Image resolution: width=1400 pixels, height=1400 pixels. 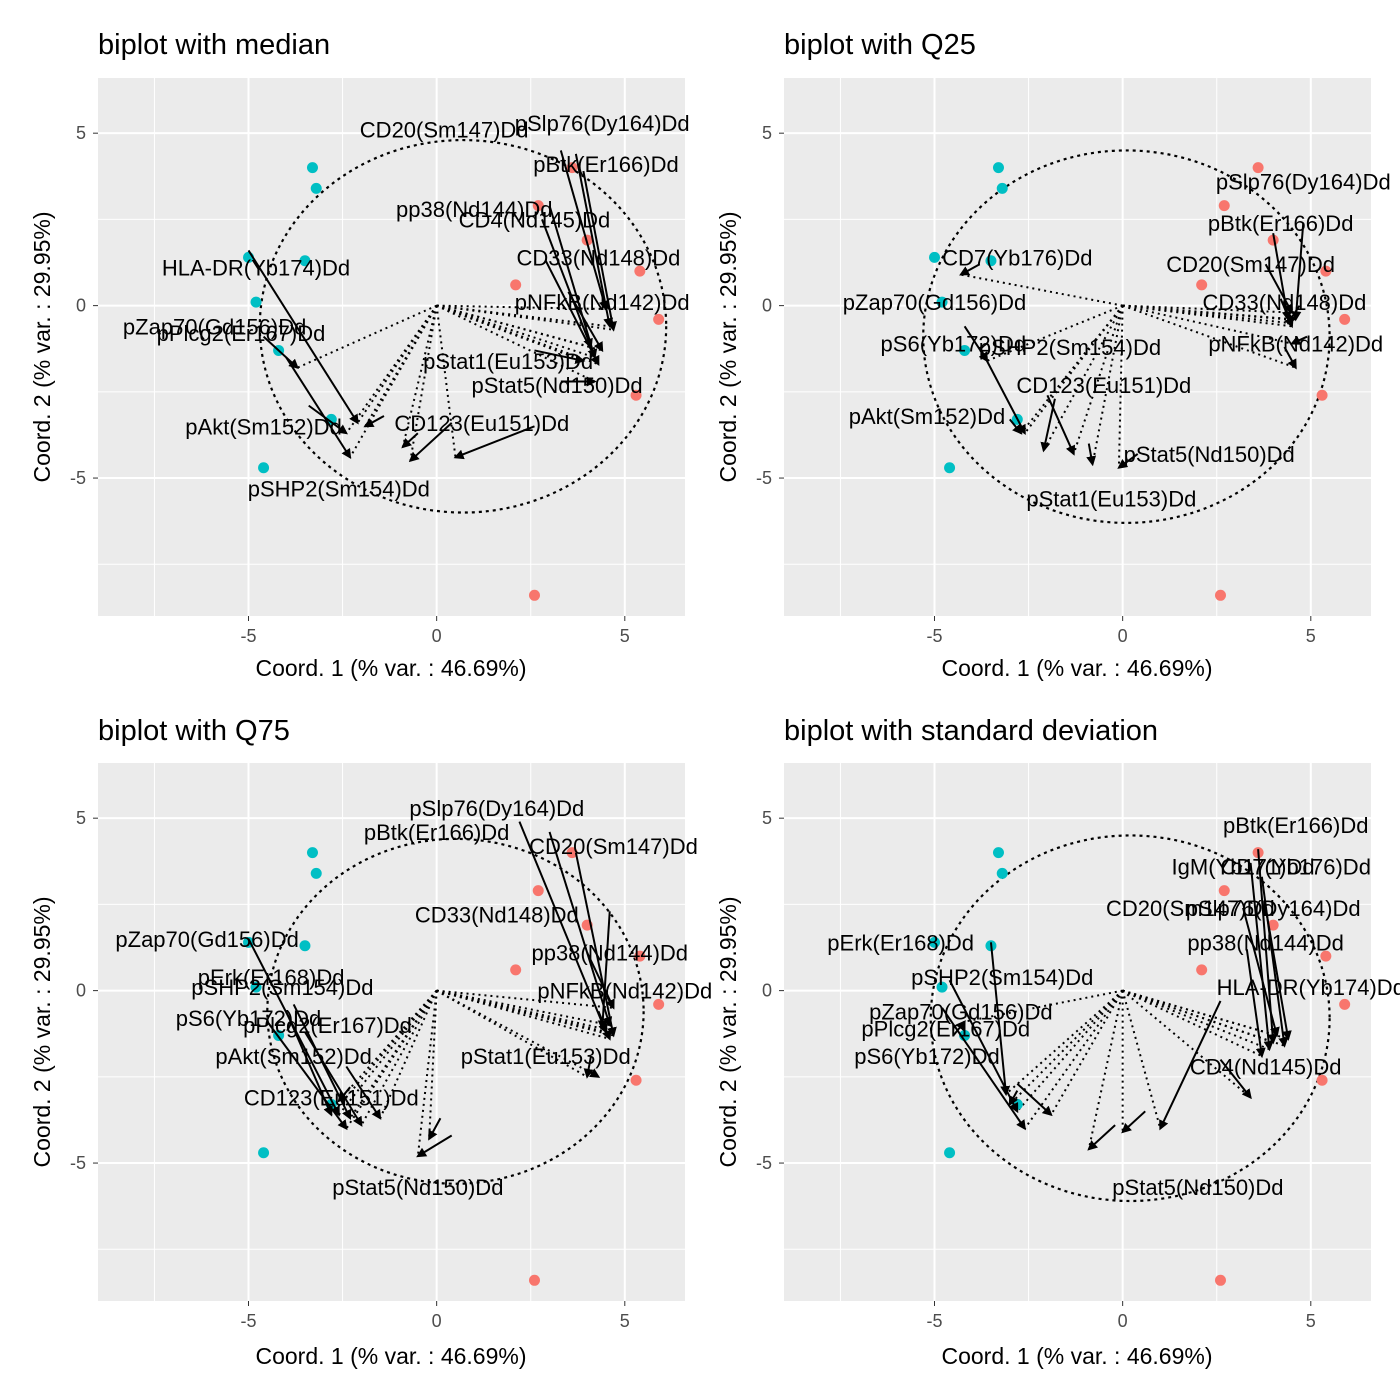 I want to click on variable-arrows, so click(x=432, y=989).